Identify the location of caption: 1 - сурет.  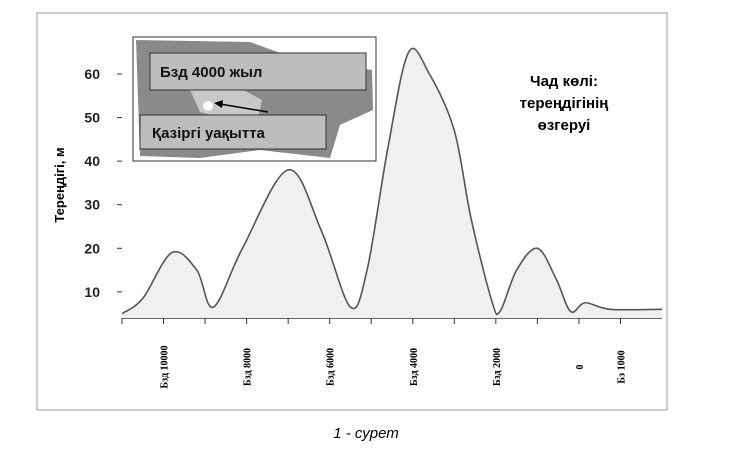
(366, 433).